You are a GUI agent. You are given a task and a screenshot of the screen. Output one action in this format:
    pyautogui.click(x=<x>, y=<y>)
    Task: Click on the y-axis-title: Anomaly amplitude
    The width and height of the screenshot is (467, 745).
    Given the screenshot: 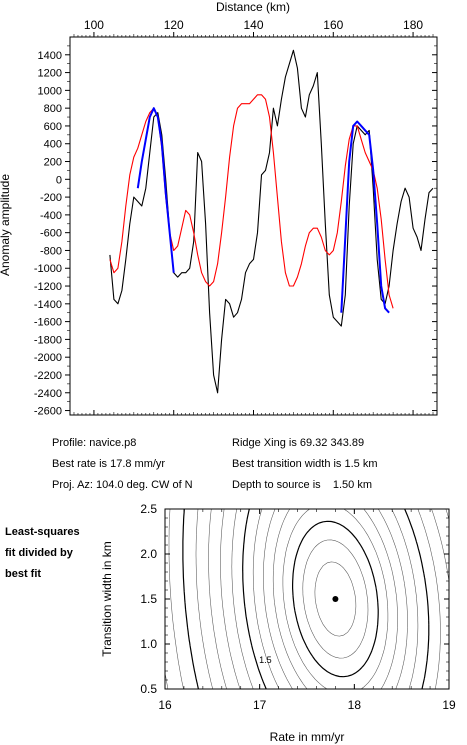 What is the action you would take?
    pyautogui.click(x=6, y=225)
    